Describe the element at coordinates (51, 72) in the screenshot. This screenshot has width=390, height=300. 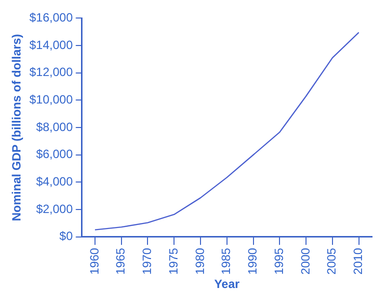
I see `y-tick-label: $12,000` at that location.